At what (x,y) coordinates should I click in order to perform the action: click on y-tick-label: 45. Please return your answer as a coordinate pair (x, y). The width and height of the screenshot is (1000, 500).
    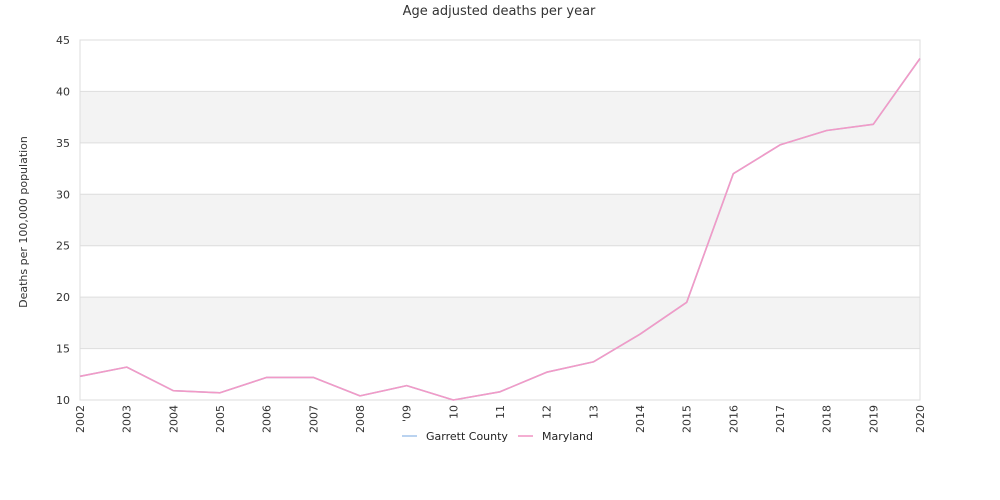
    Looking at the image, I should click on (63, 40).